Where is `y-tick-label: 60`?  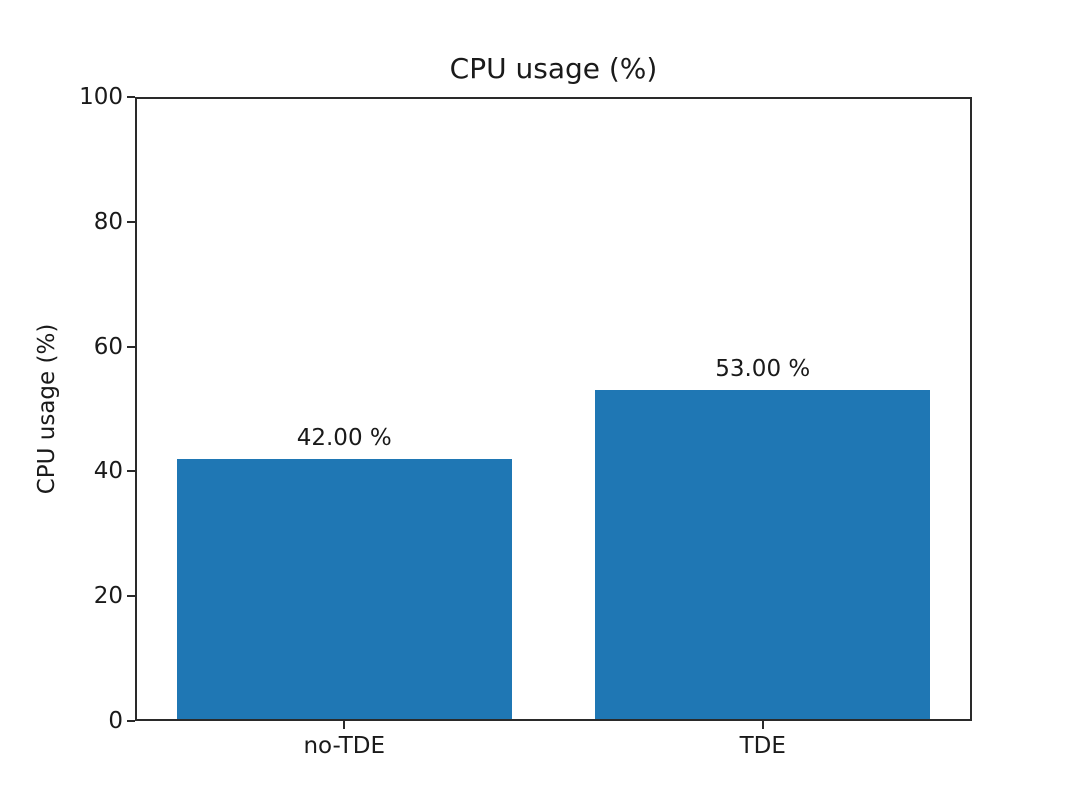
y-tick-label: 60 is located at coordinates (108, 346).